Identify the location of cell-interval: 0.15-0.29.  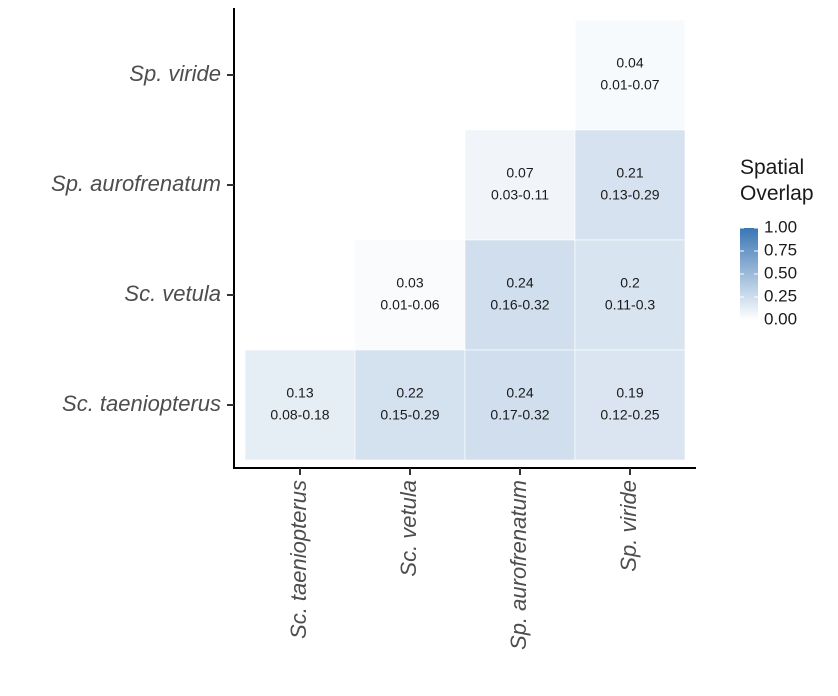
(409, 415).